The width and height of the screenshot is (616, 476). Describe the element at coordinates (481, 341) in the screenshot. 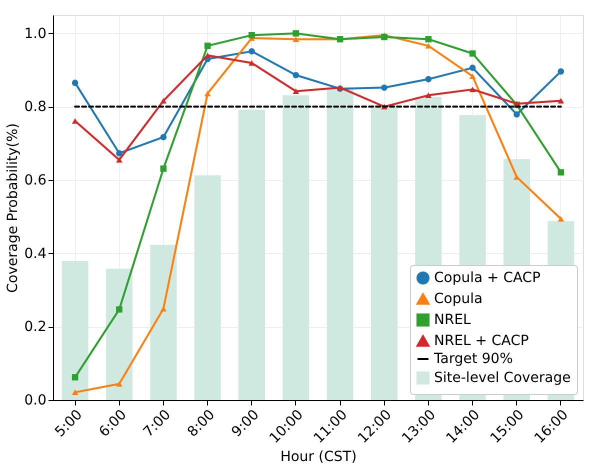

I see `legend-label: NREL + CACP` at that location.